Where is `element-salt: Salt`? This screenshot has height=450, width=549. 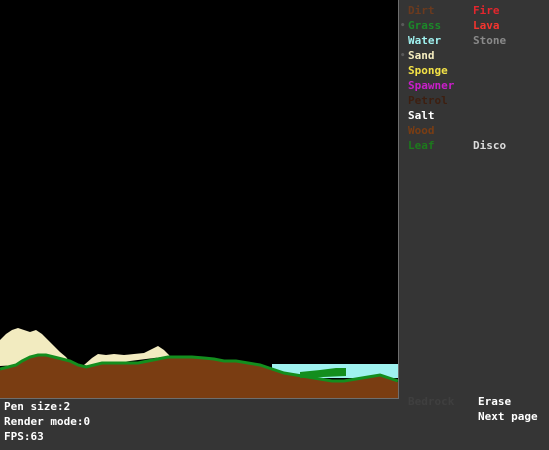 element-salt: Salt is located at coordinates (421, 115).